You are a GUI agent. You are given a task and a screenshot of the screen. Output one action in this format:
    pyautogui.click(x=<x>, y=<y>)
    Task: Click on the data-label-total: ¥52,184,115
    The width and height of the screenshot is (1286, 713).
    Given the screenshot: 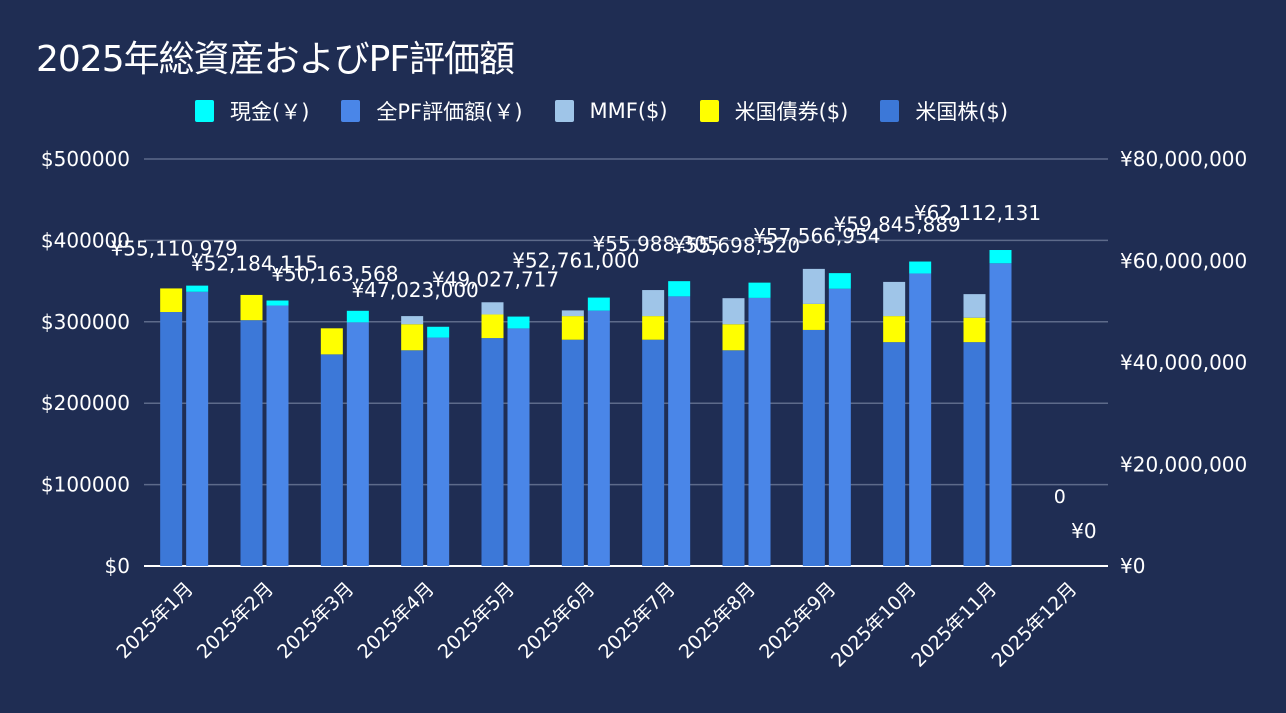 What is the action you would take?
    pyautogui.click(x=254, y=264)
    